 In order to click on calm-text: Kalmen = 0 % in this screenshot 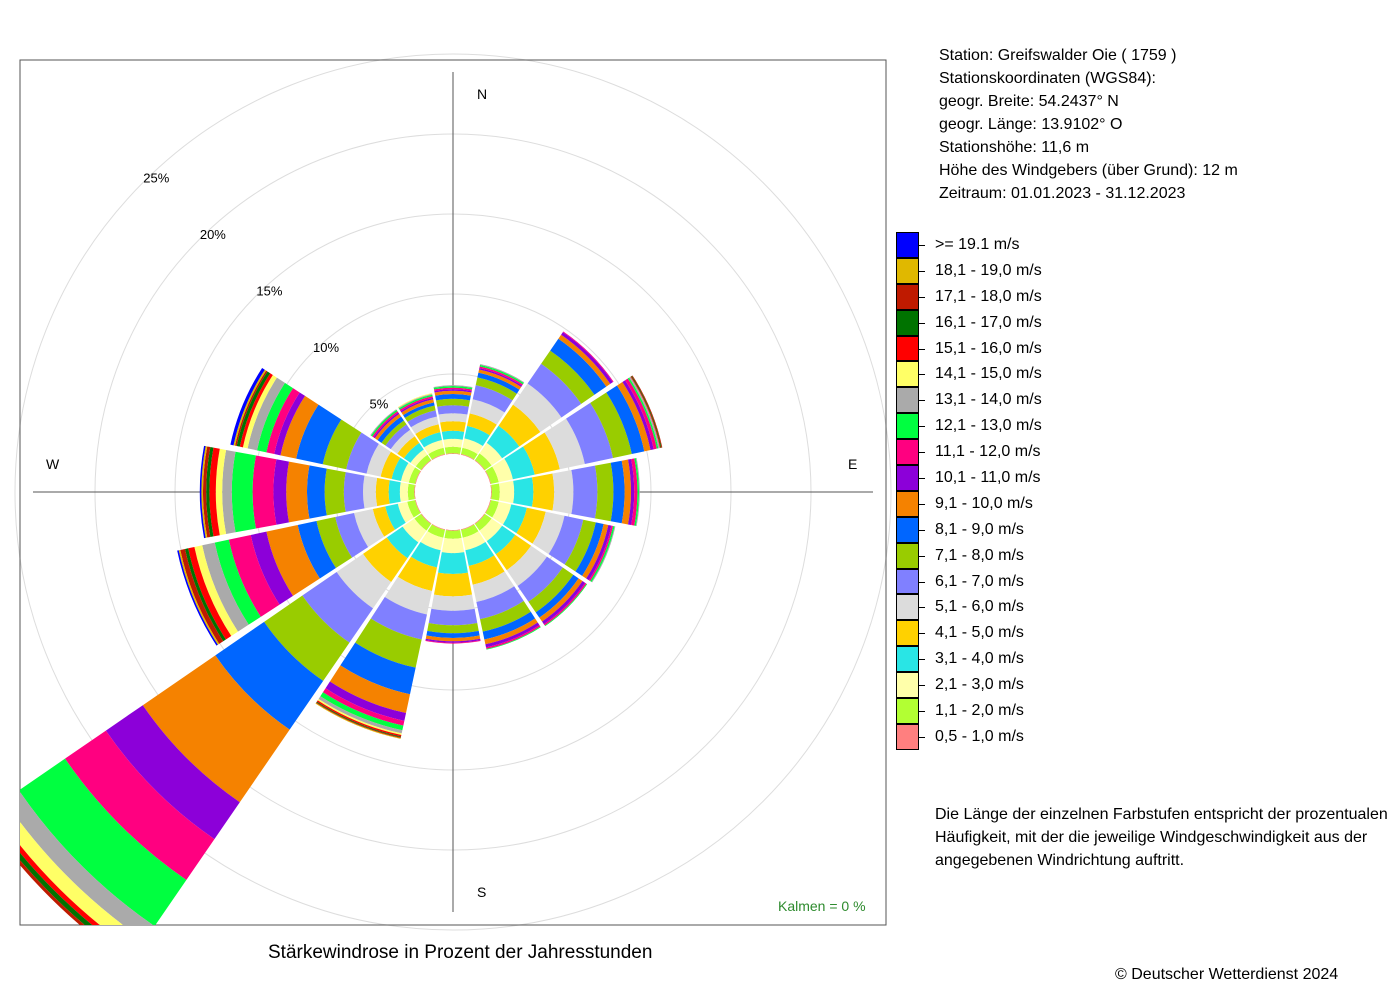, I will do `click(822, 906)`.